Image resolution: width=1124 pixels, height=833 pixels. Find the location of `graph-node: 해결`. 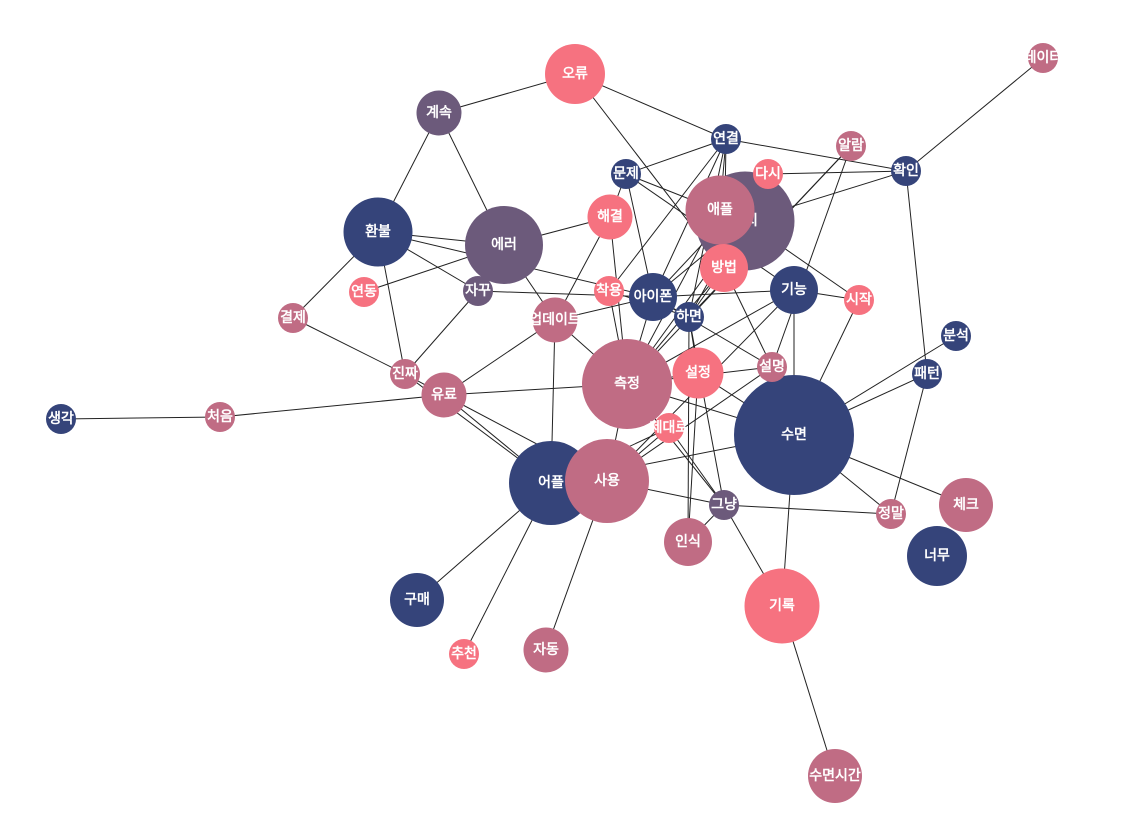

graph-node: 해결 is located at coordinates (610, 217).